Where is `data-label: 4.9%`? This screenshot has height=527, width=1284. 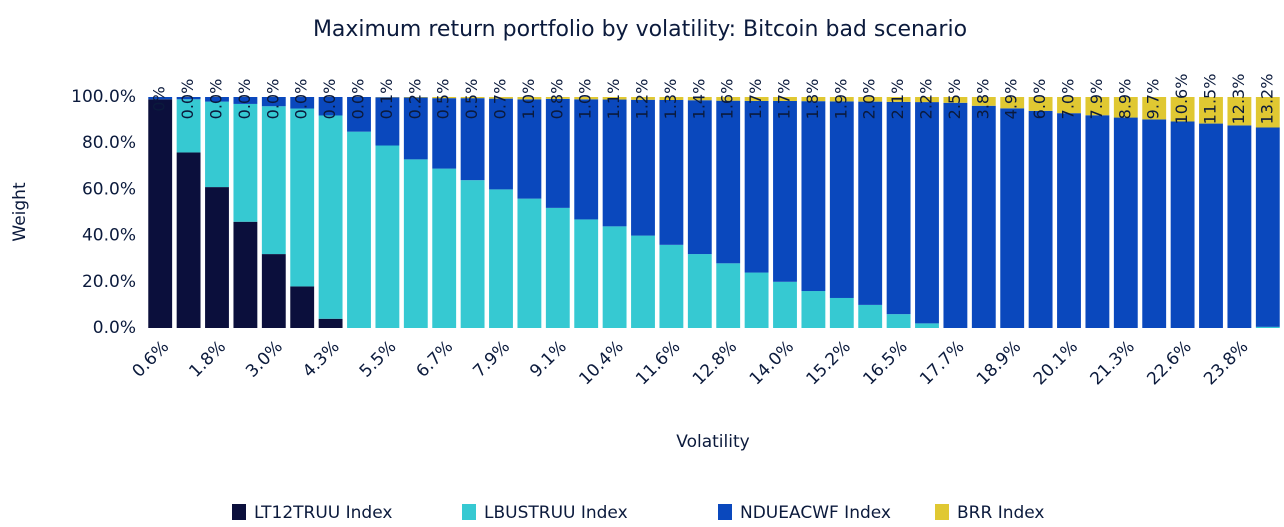 data-label: 4.9% is located at coordinates (1011, 99).